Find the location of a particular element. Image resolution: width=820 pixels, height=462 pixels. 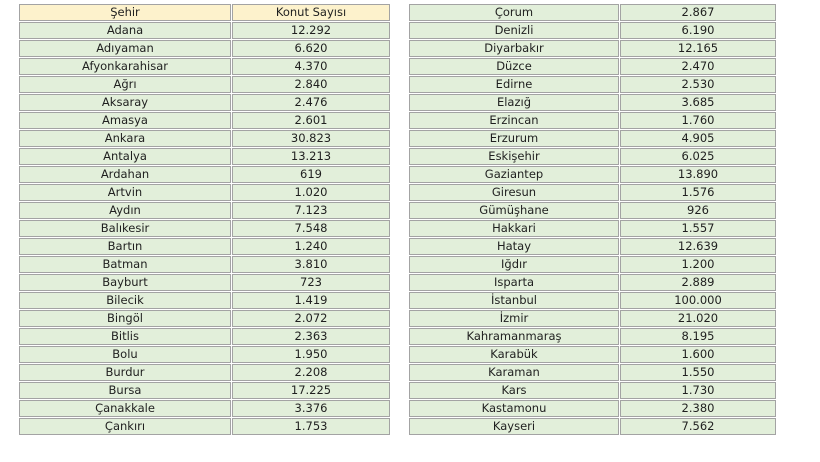

table-row: Iğdır 1.200 is located at coordinates (592, 264).